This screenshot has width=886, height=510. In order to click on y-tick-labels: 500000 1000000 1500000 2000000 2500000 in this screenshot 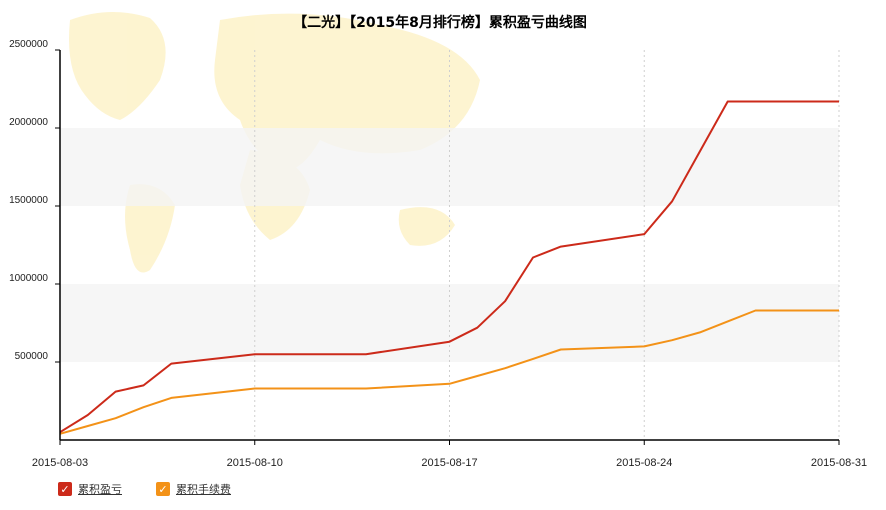, I will do `click(34, 201)`.